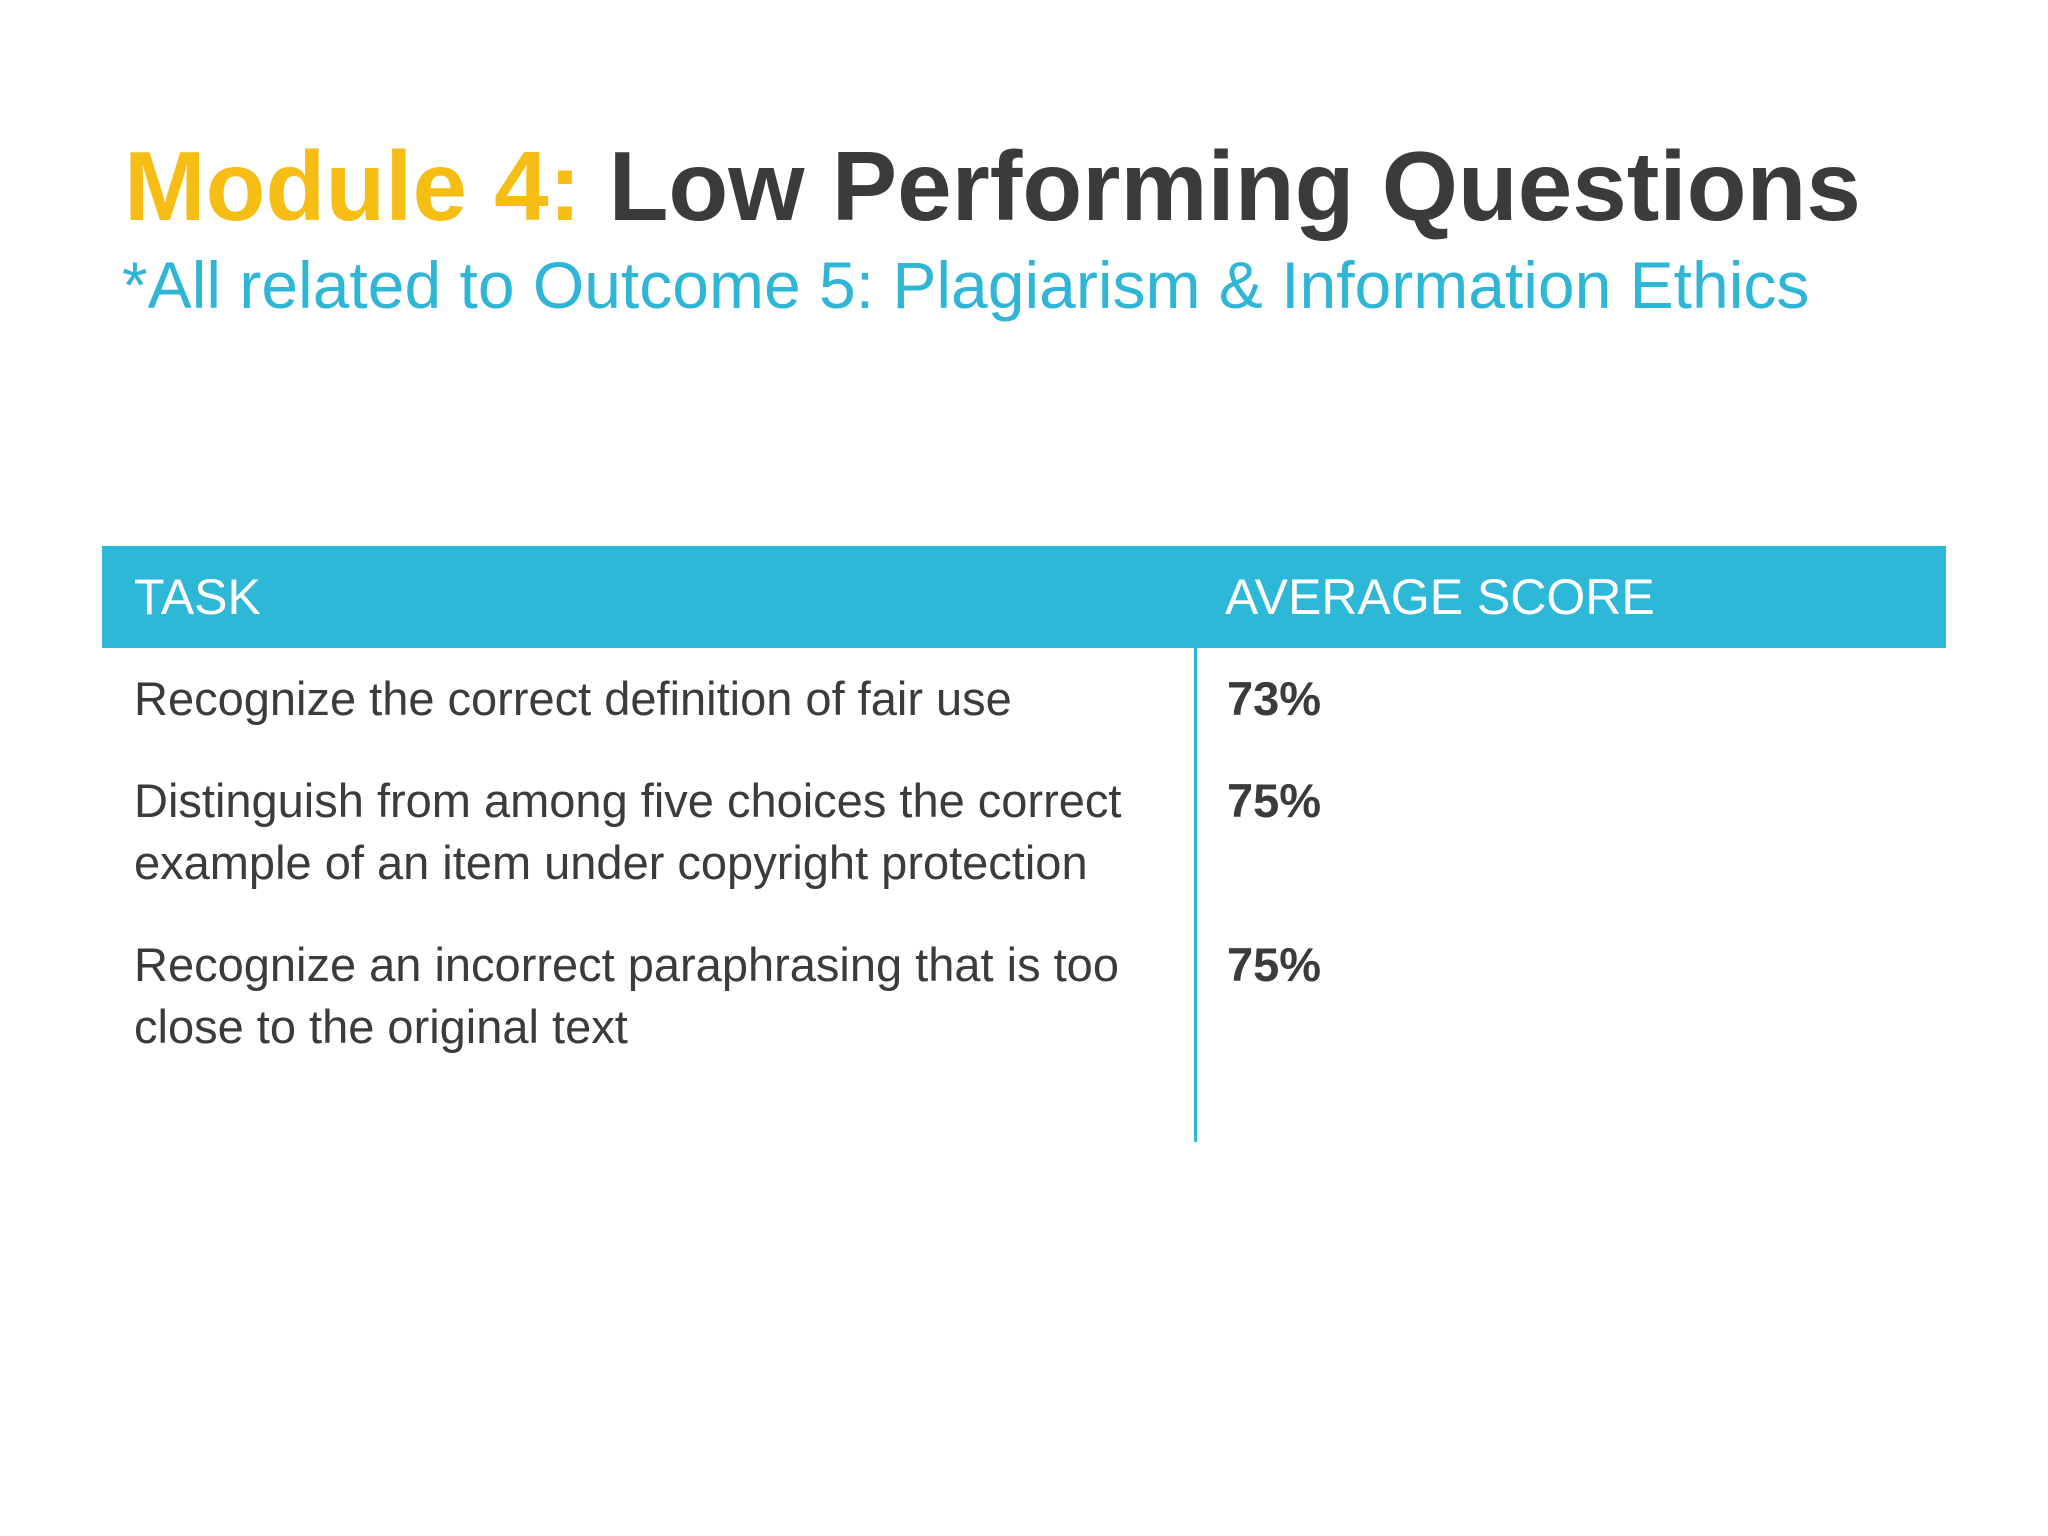  I want to click on header-task: TASK, so click(197, 597).